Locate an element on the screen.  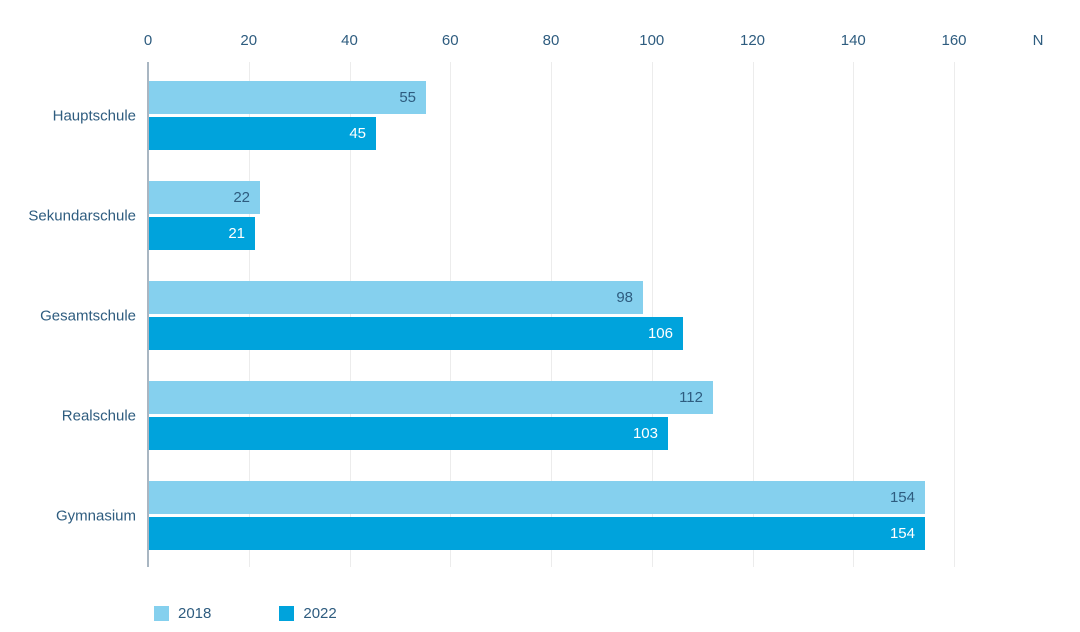
bar-2018-hauptschule: 55 is located at coordinates (287, 97).